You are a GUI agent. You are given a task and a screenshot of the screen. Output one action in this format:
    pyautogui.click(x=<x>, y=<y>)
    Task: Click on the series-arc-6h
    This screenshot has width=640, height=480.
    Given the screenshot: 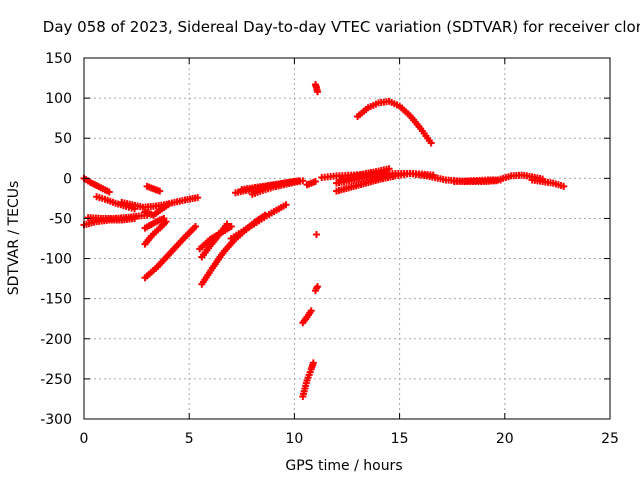 What is the action you would take?
    pyautogui.click(x=258, y=221)
    